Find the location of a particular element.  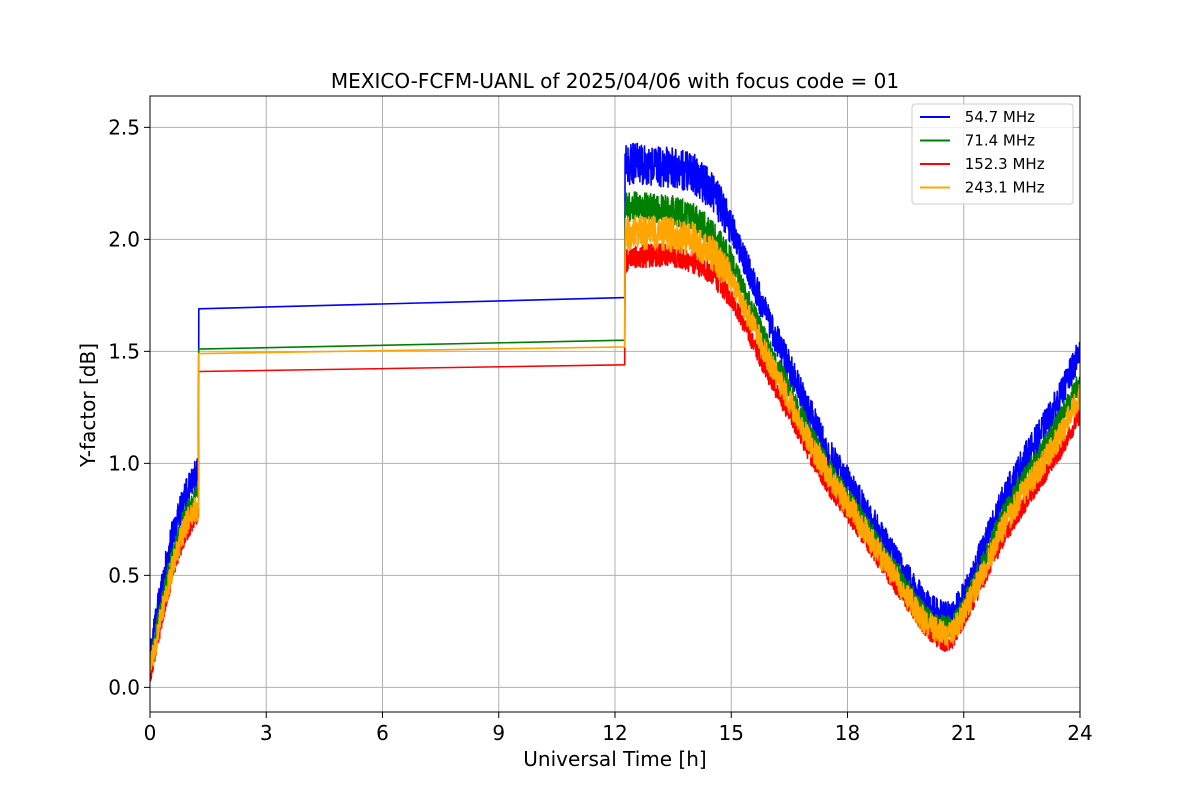

x-tick-label: 15 is located at coordinates (731, 733).